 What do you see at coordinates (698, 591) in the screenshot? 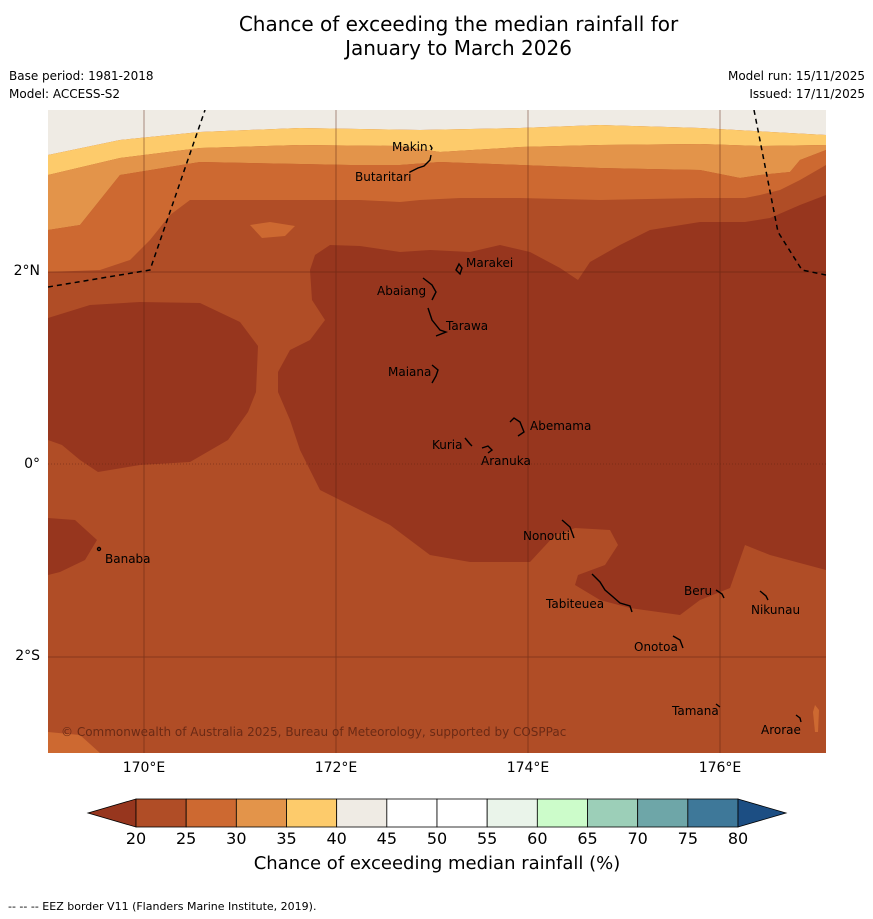
I see `place-label-beru: Beru` at bounding box center [698, 591].